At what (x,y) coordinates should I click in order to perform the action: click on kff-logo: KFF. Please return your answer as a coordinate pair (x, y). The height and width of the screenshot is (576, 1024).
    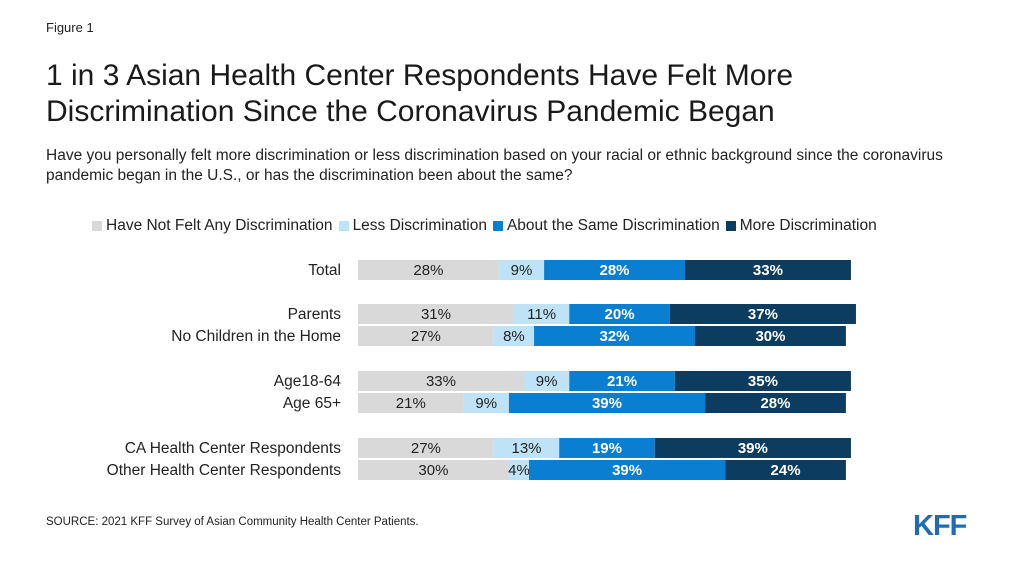
    Looking at the image, I should click on (940, 526).